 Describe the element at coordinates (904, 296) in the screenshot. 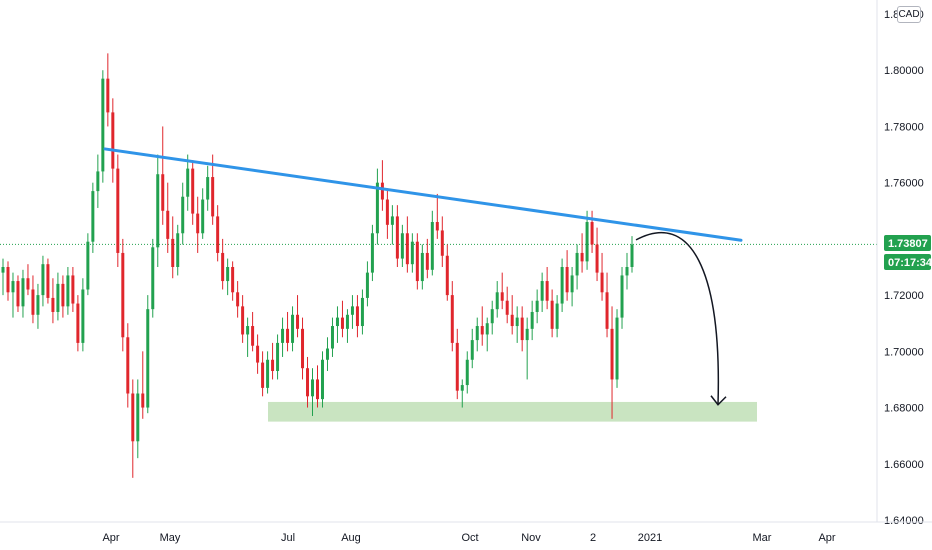

I see `y-tick-label: 1.72000` at that location.